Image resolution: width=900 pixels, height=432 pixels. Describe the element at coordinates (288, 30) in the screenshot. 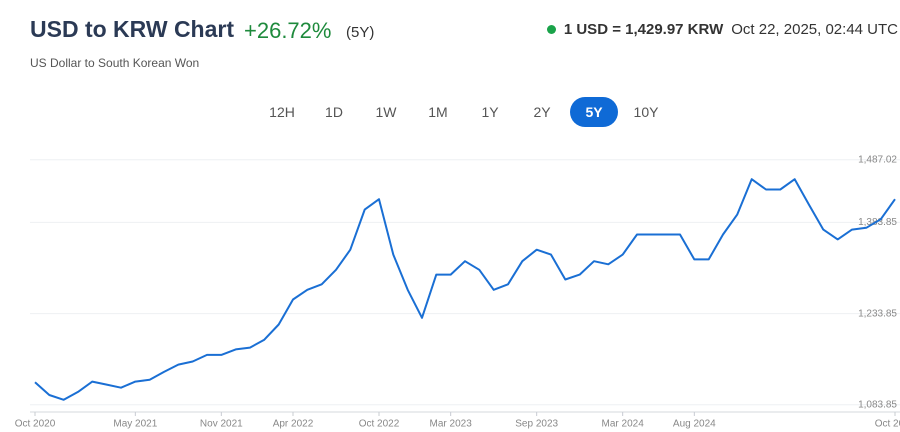

I see `change: +26.72%` at that location.